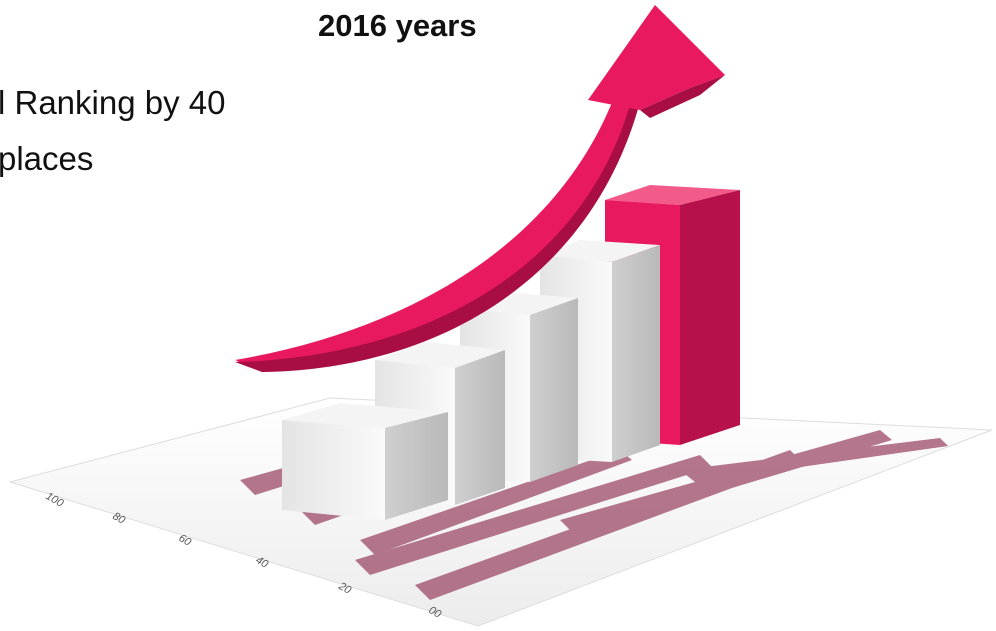 The width and height of the screenshot is (996, 631). What do you see at coordinates (397, 25) in the screenshot?
I see `heading: 2016 years` at bounding box center [397, 25].